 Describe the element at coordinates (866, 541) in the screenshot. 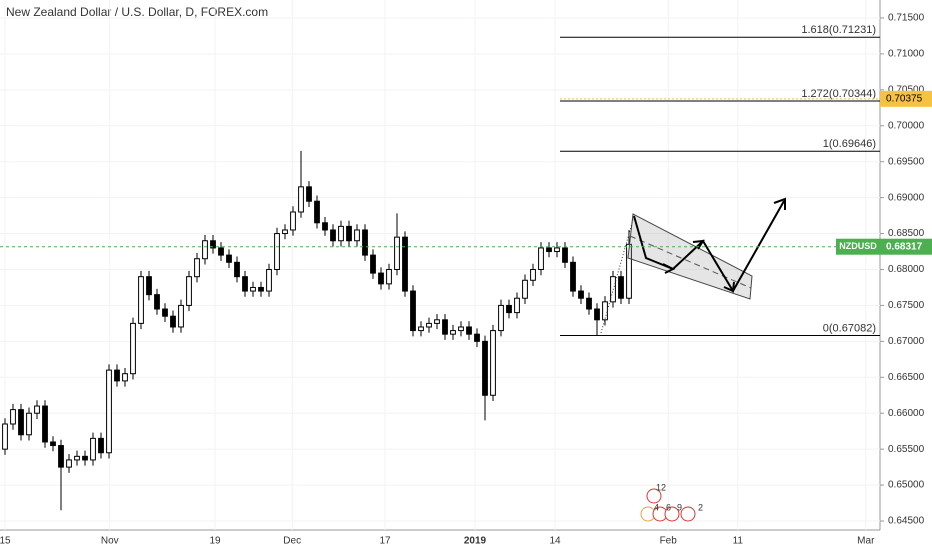

I see `x-tick-label: Mar` at that location.